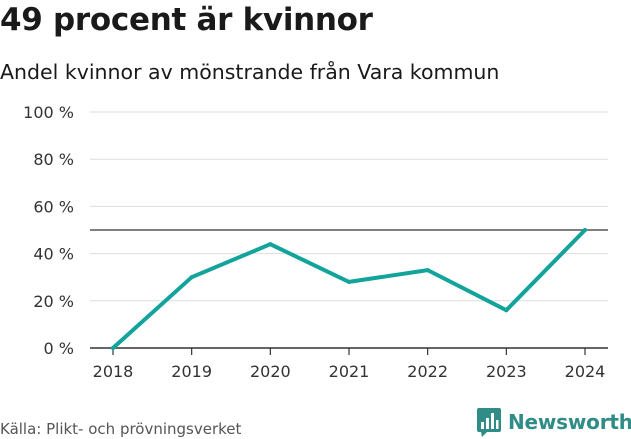 The height and width of the screenshot is (439, 631). I want to click on y-tick-label: 60 %, so click(53, 206).